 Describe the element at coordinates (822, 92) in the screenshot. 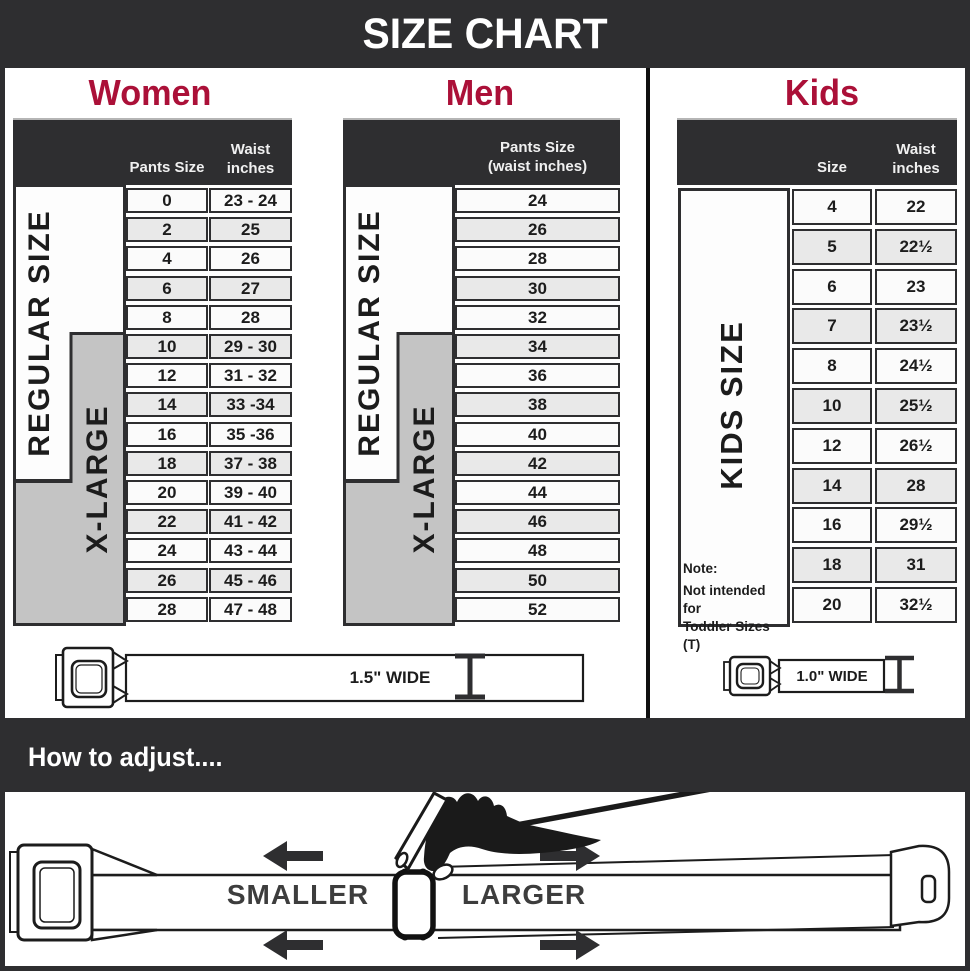

I see `kids-heading: Kids` at that location.